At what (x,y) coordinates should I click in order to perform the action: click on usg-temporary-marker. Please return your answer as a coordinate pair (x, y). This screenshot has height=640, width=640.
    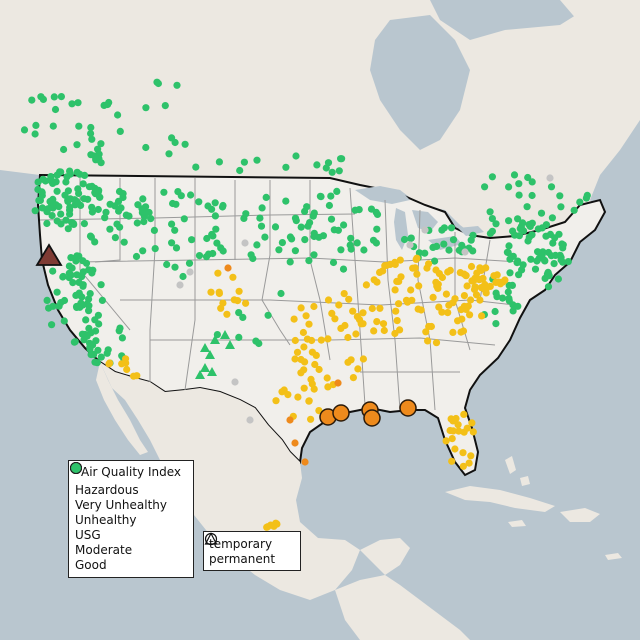
    Looking at the image, I should click on (408, 408).